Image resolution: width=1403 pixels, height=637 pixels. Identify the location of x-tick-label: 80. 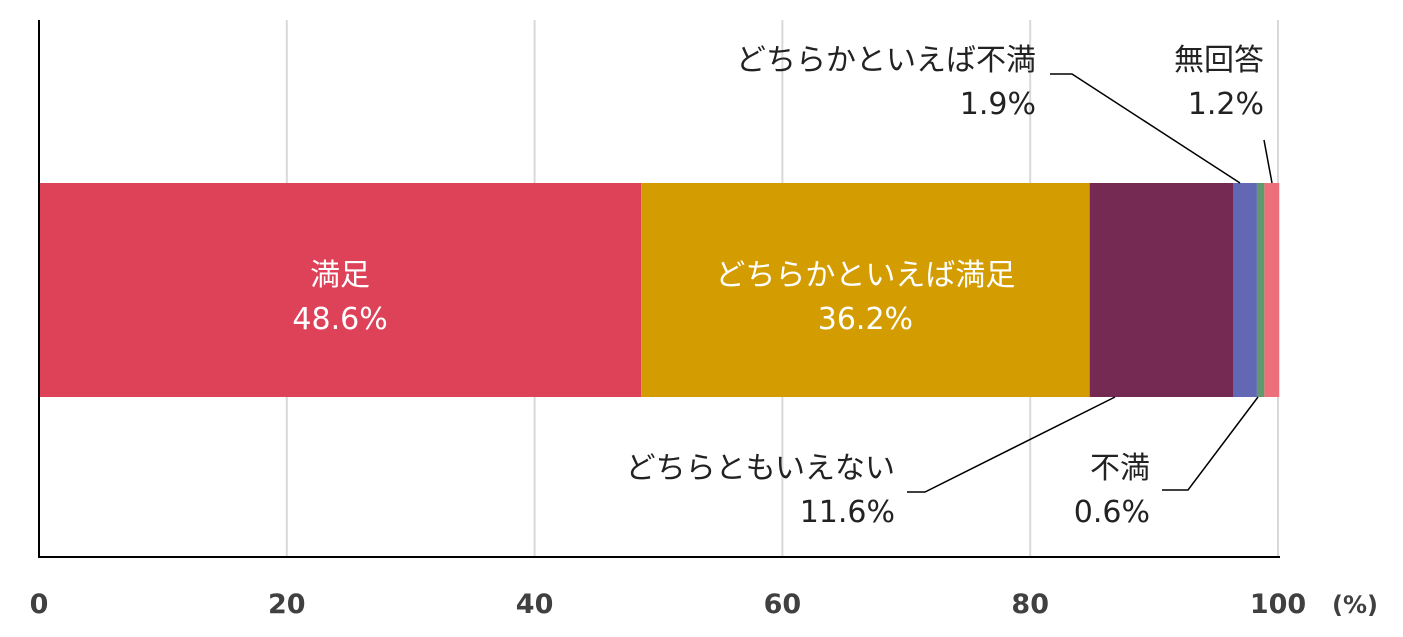
(1030, 604).